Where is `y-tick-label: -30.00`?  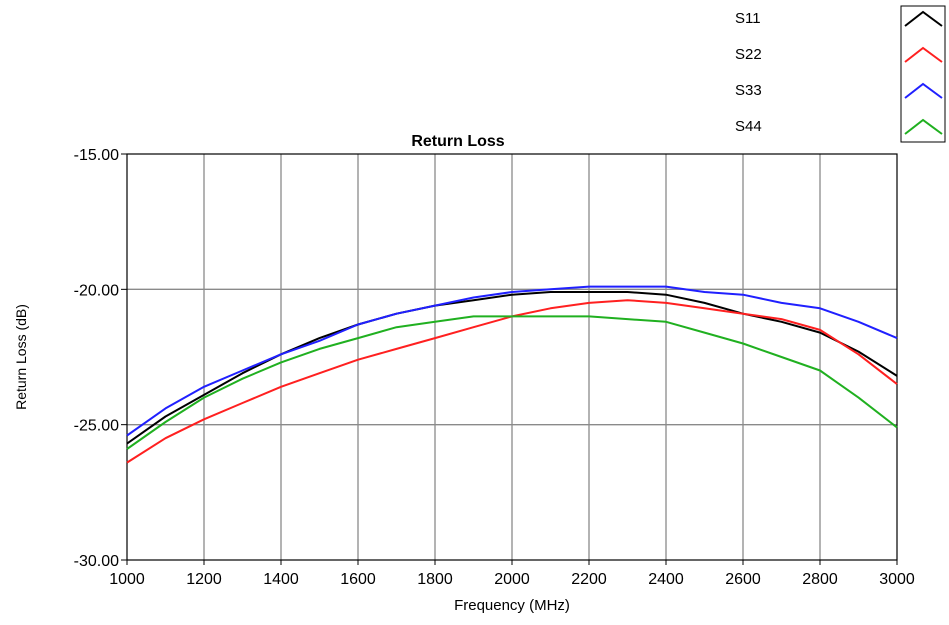 y-tick-label: -30.00 is located at coordinates (96, 561).